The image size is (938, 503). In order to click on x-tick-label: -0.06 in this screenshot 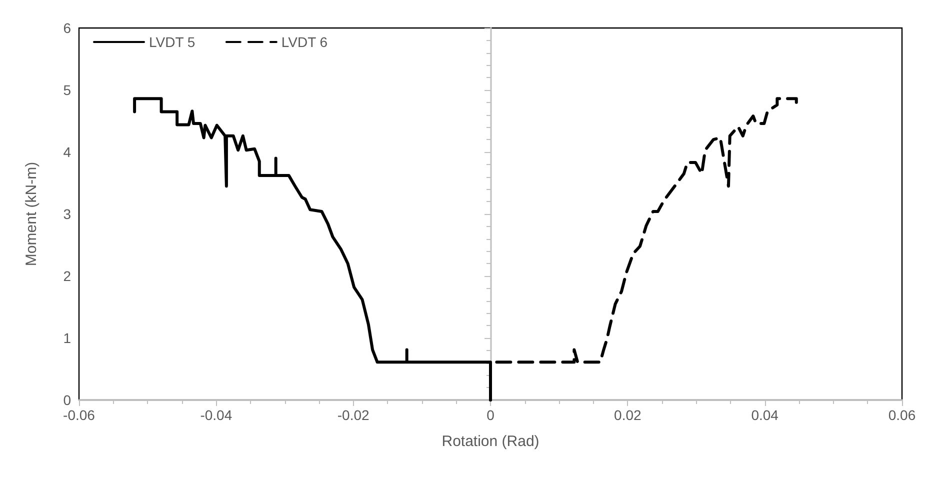, I will do `click(79, 415)`.